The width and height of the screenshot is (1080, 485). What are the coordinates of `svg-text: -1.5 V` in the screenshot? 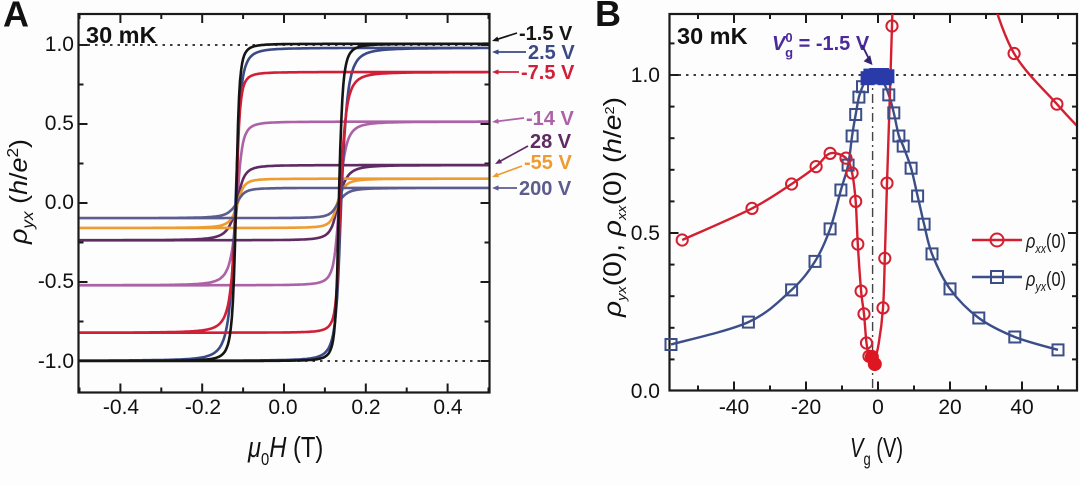 It's located at (546, 34).